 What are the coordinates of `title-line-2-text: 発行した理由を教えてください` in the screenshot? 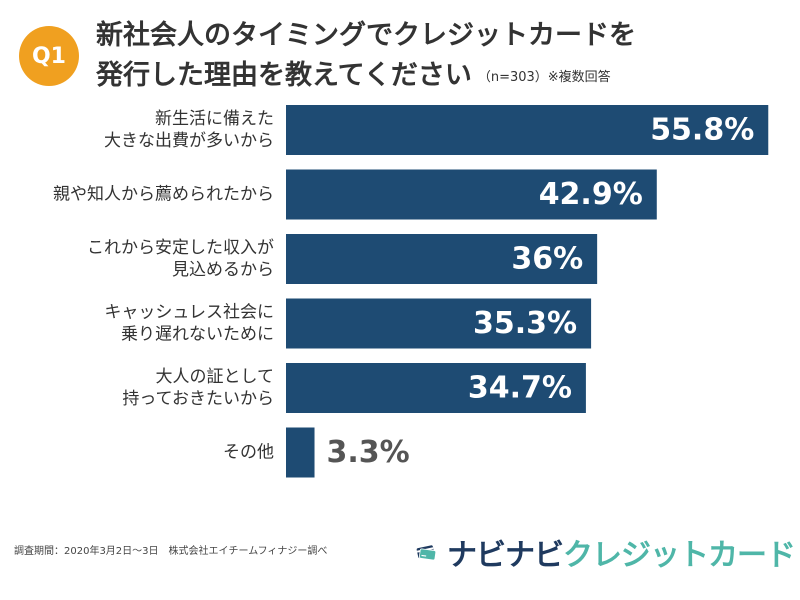 It's located at (284, 75).